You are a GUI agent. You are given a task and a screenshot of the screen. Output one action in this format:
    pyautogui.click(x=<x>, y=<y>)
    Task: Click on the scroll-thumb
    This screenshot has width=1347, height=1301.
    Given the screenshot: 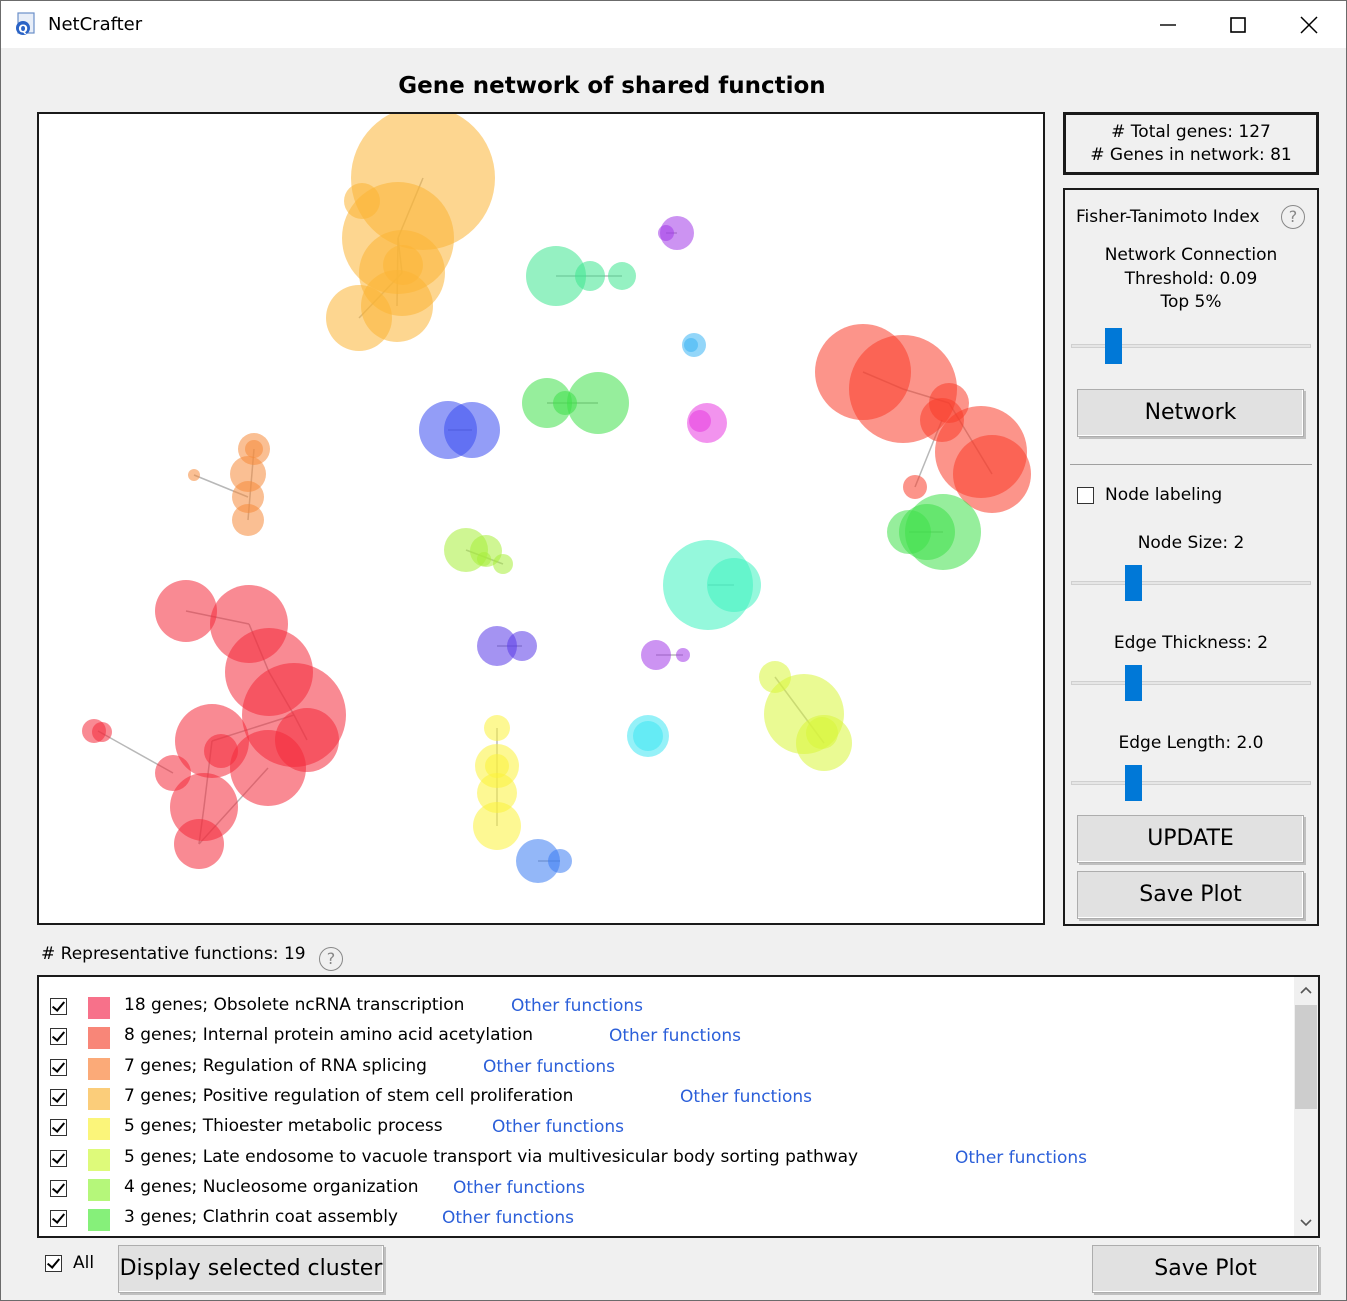 What is the action you would take?
    pyautogui.click(x=1306, y=1057)
    